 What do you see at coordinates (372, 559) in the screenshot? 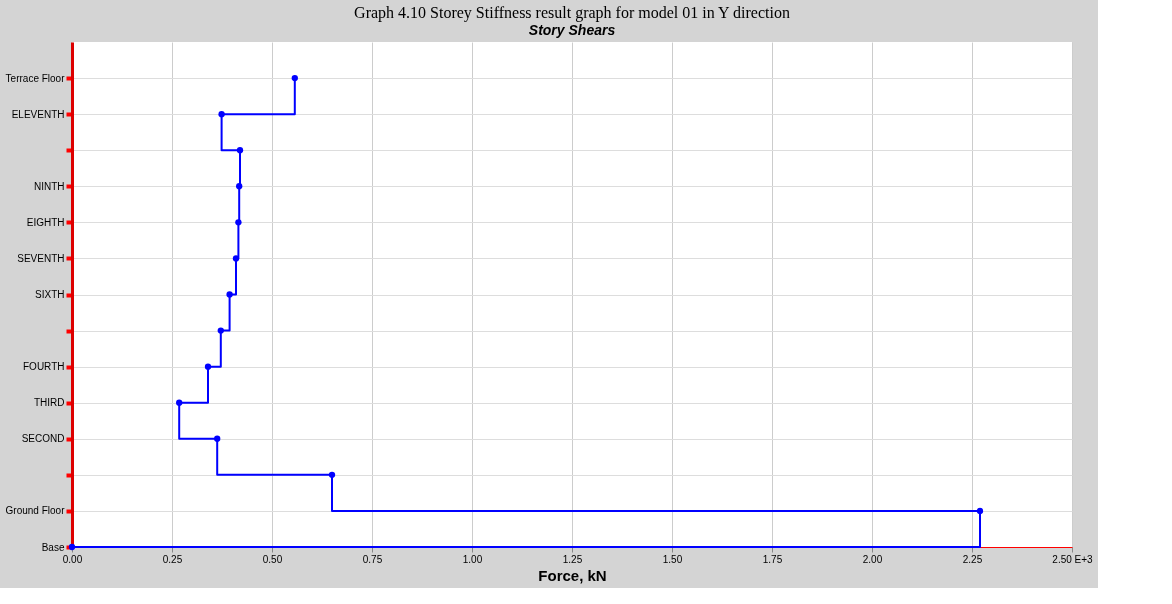
I see `x-tick-label: 0.75` at bounding box center [372, 559].